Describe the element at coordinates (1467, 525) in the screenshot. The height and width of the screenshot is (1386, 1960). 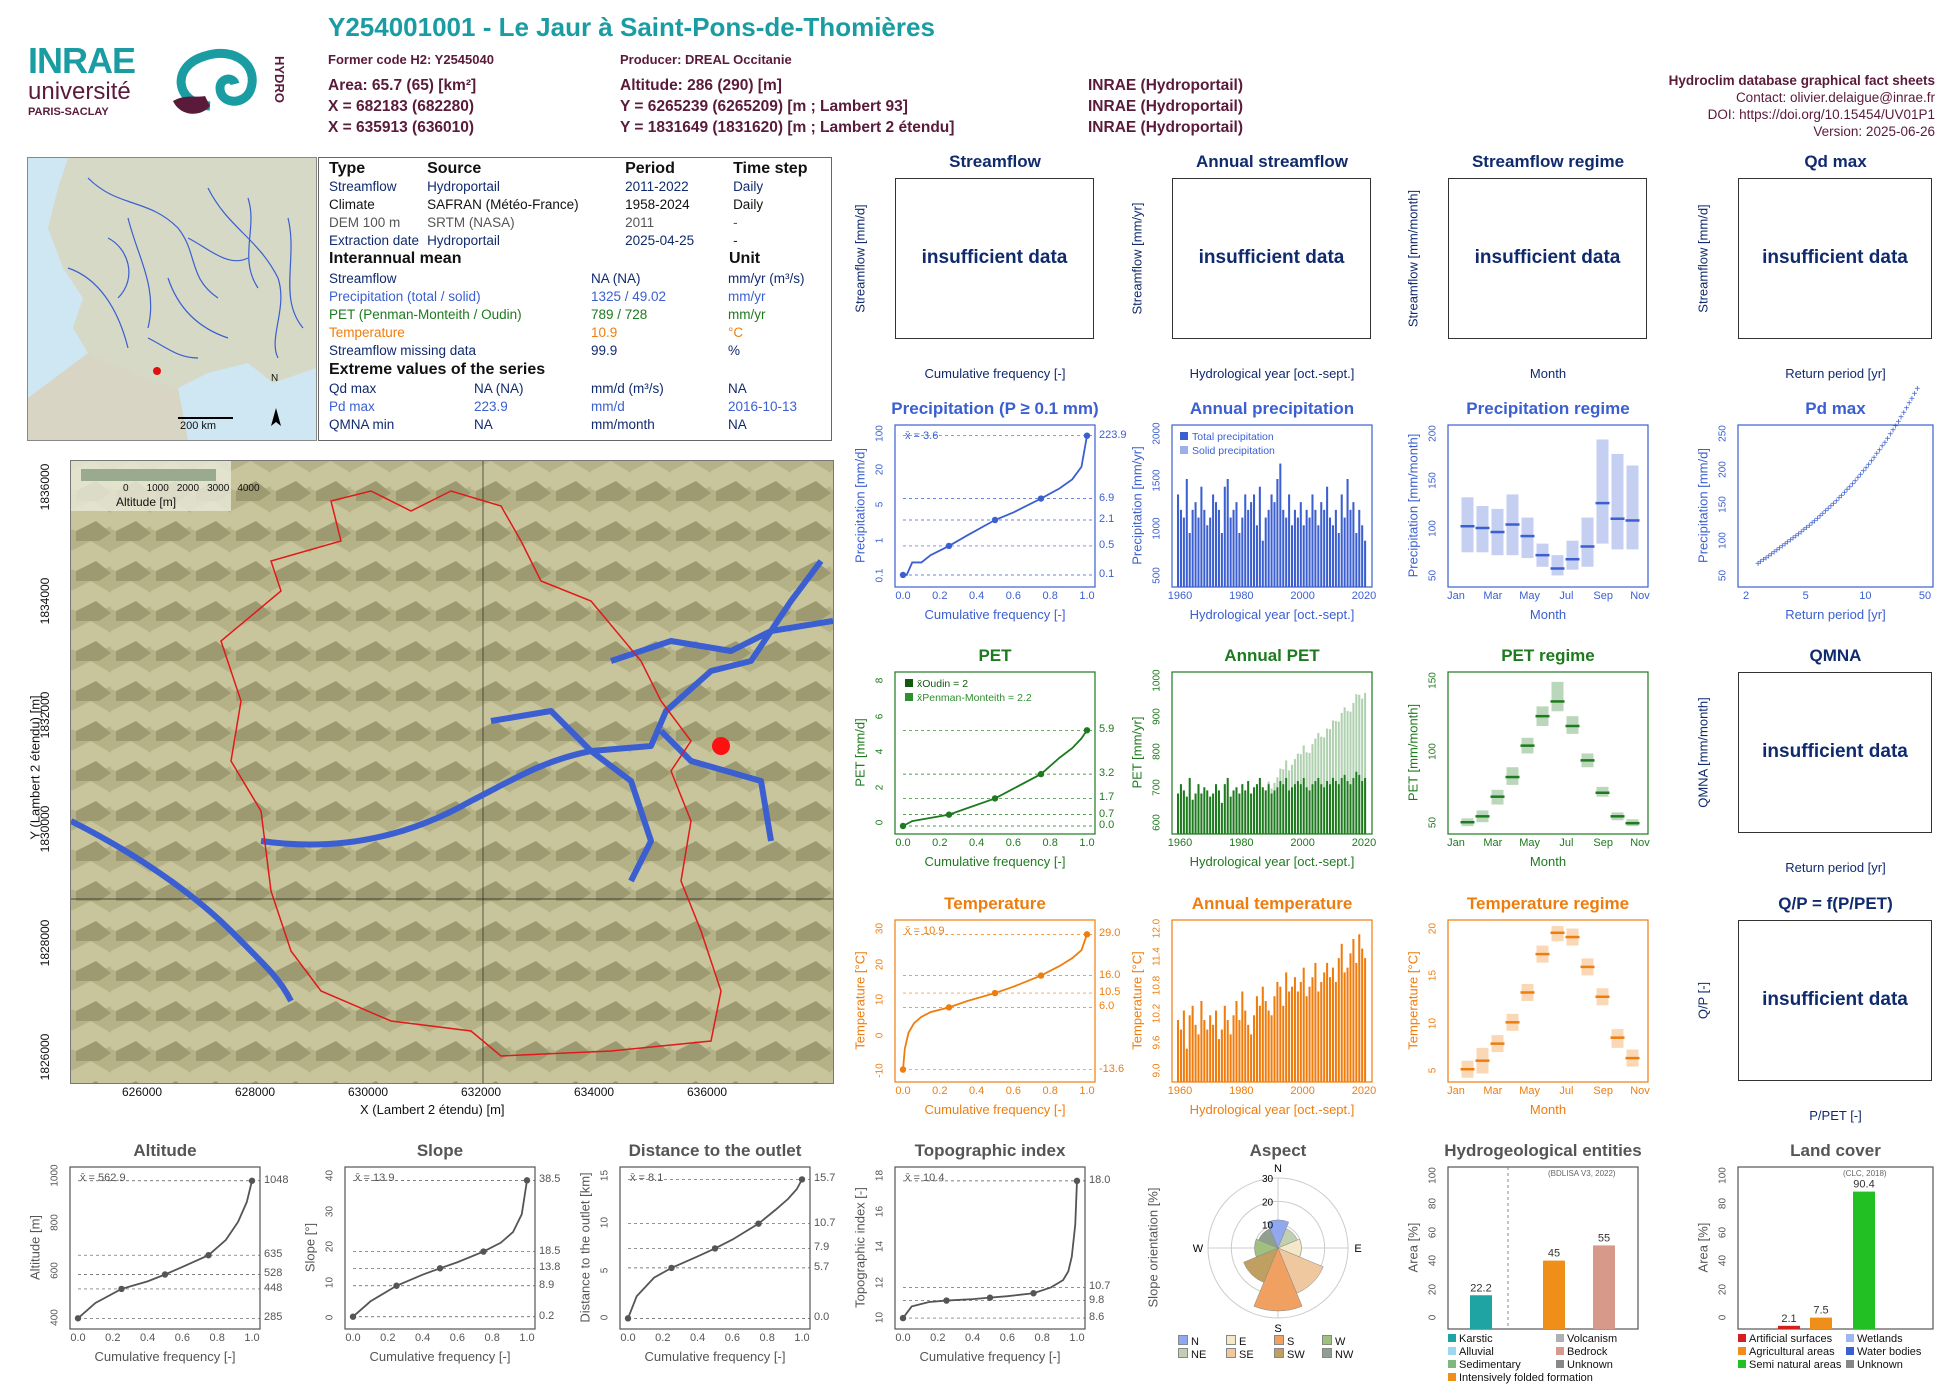
I see `regime-box` at that location.